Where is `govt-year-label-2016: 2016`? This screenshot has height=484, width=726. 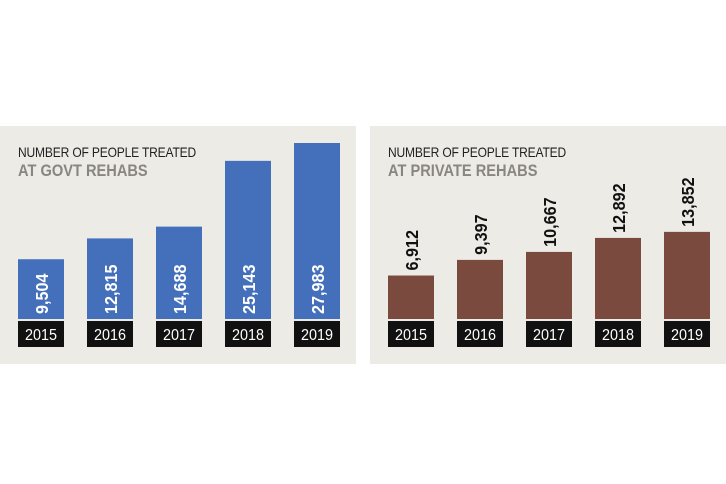 govt-year-label-2016: 2016 is located at coordinates (110, 335).